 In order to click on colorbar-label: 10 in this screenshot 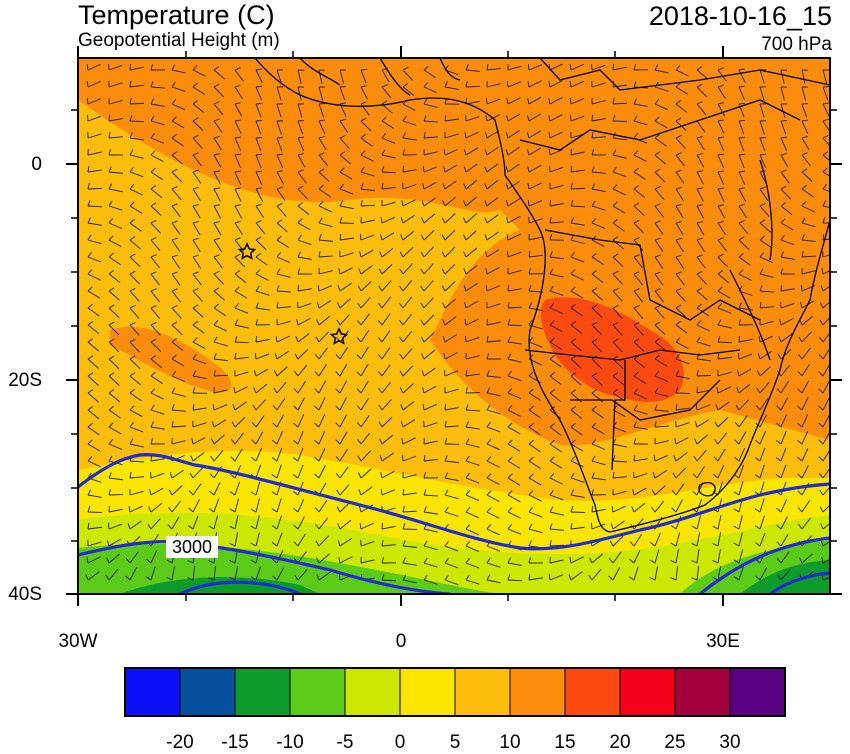, I will do `click(510, 743)`.